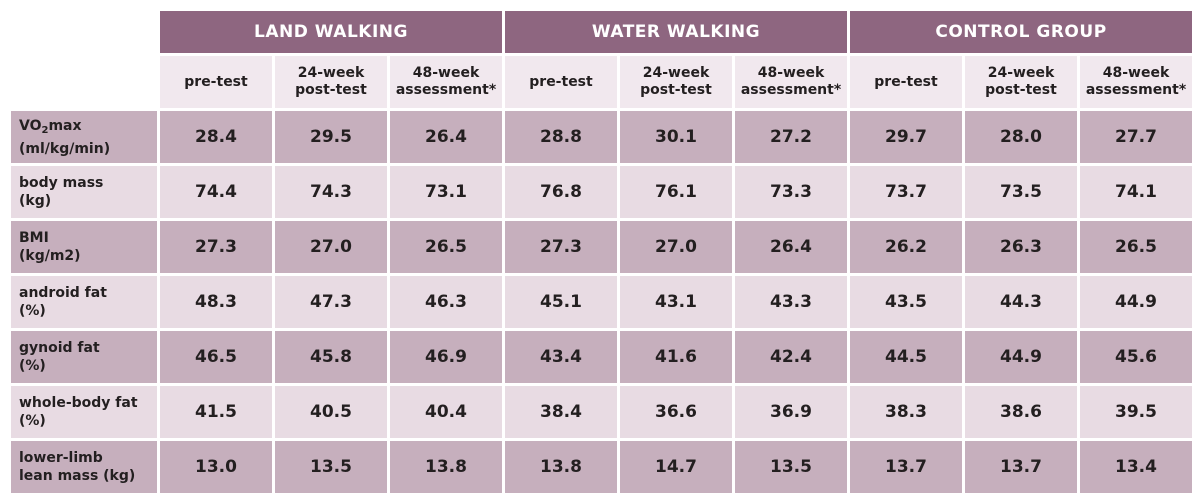 This screenshot has width=1200, height=502. Describe the element at coordinates (676, 412) in the screenshot. I see `value-cell: 36.6` at that location.